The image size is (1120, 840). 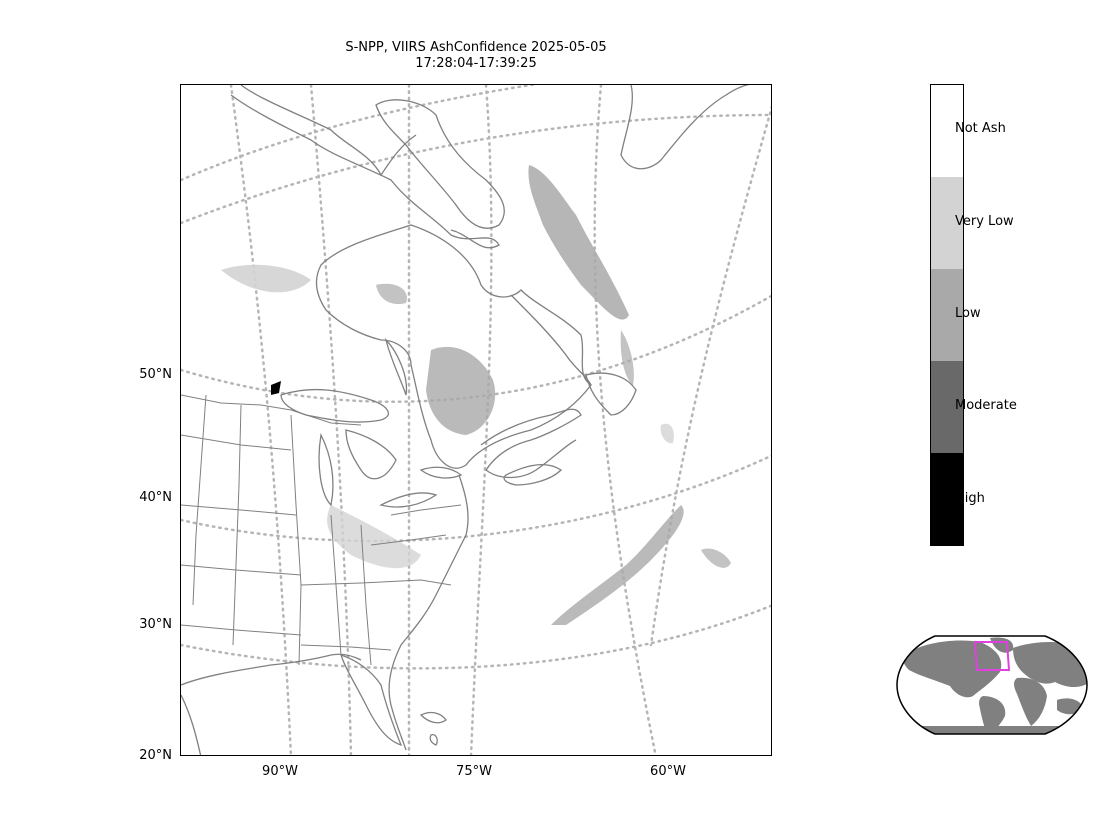 What do you see at coordinates (271, 669) in the screenshot?
I see `gulf-coast` at bounding box center [271, 669].